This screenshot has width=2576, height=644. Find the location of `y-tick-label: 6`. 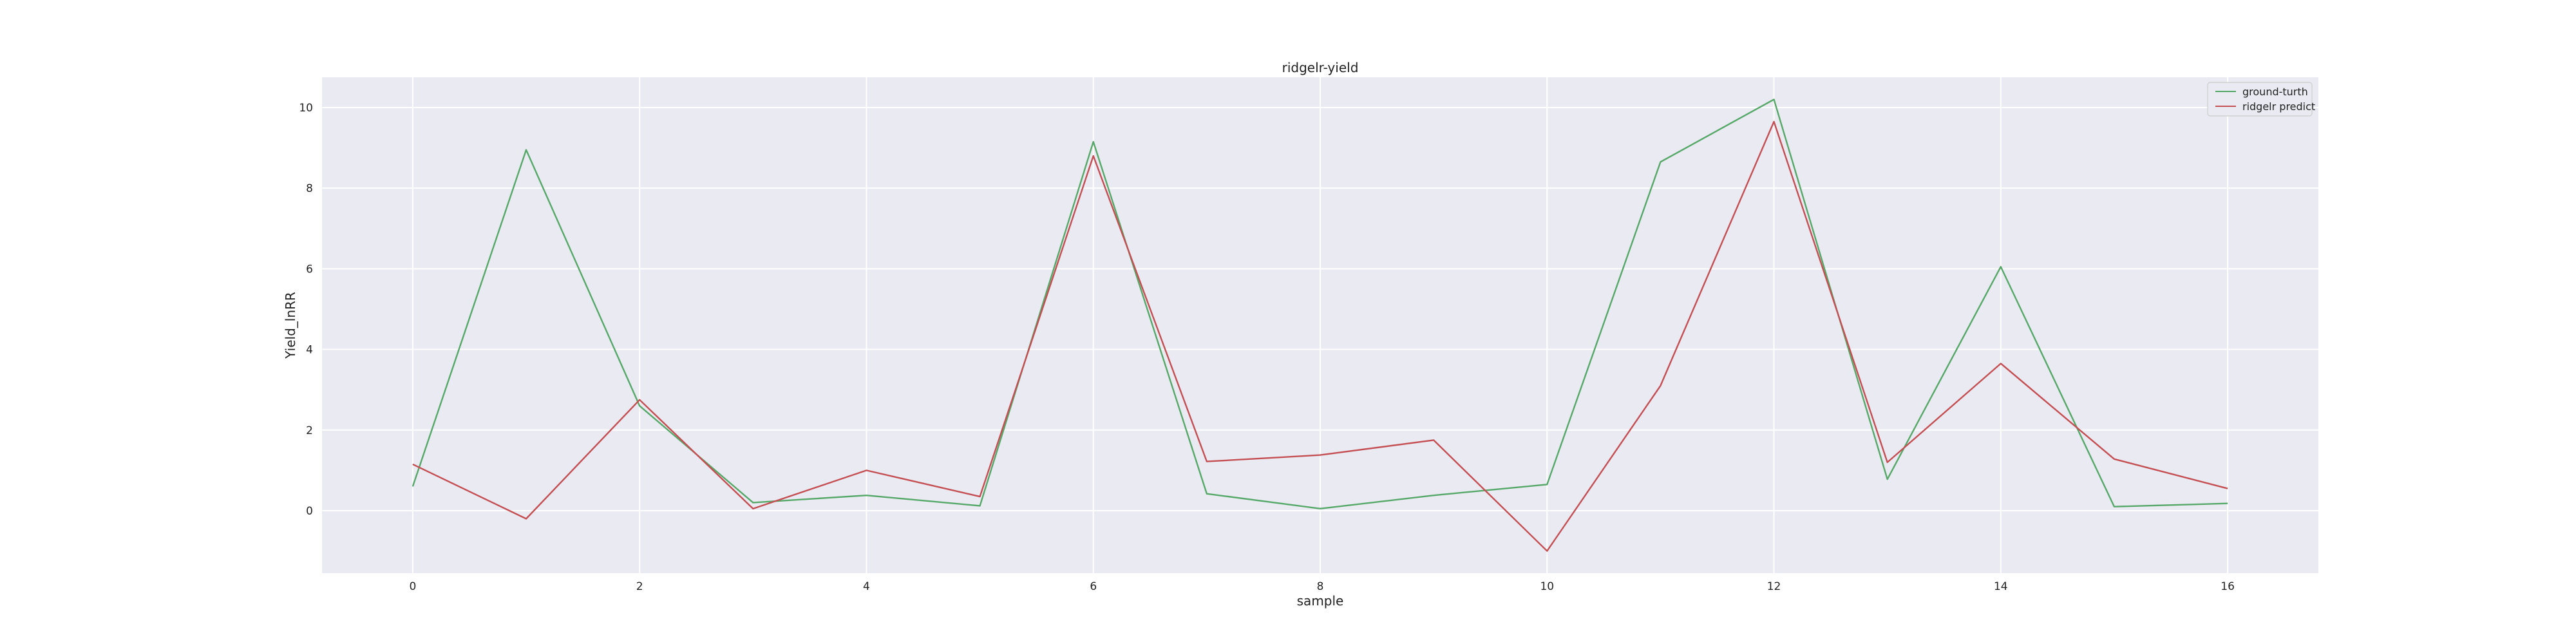

y-tick-label: 6 is located at coordinates (309, 269).